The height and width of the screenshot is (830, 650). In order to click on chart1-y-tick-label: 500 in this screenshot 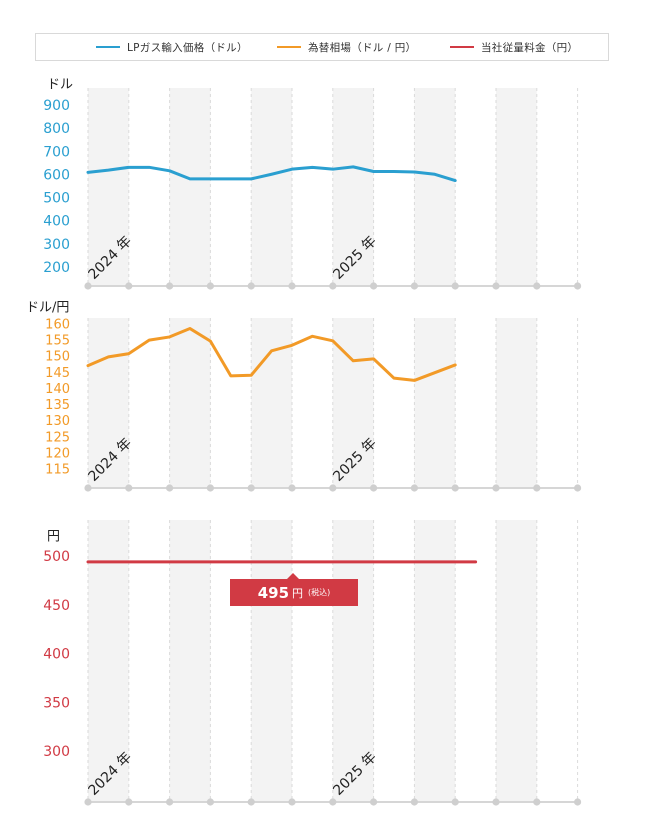, I will do `click(56, 199)`.